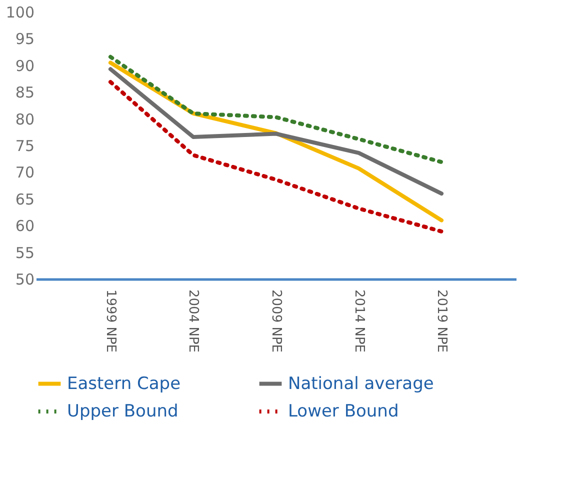  Describe the element at coordinates (343, 412) in the screenshot. I see `legend-label: Lower Bound` at that location.